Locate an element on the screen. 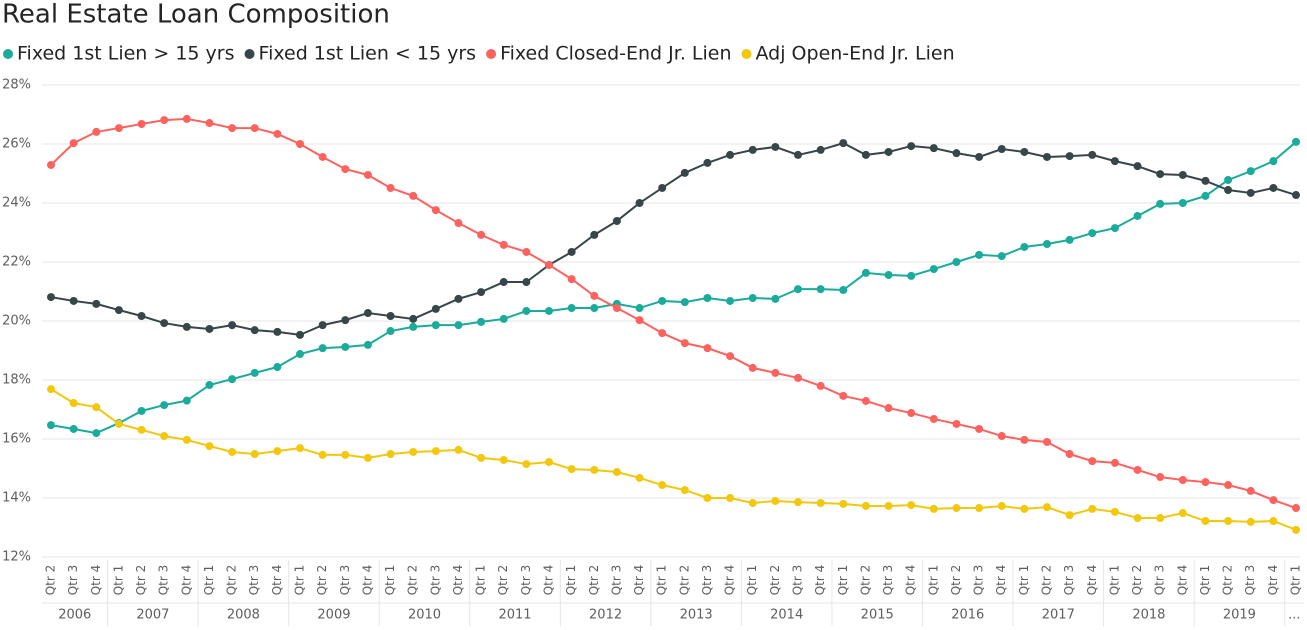 The width and height of the screenshot is (1307, 630). y-tick-label: 22% is located at coordinates (16, 262).